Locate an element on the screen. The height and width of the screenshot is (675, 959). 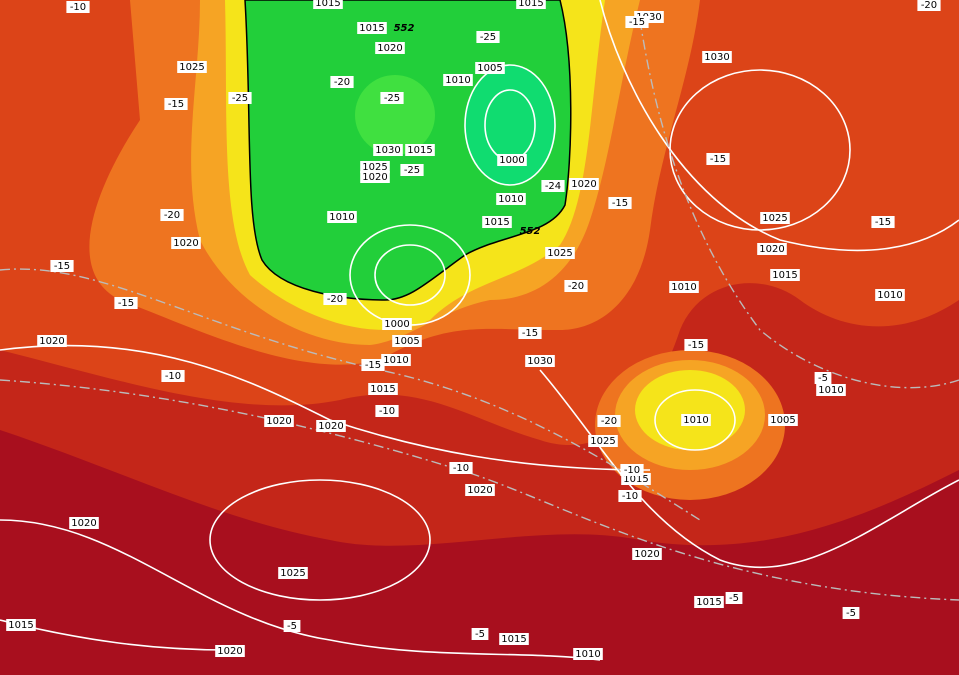
isobar-label: 1000 is located at coordinates (511, 160).